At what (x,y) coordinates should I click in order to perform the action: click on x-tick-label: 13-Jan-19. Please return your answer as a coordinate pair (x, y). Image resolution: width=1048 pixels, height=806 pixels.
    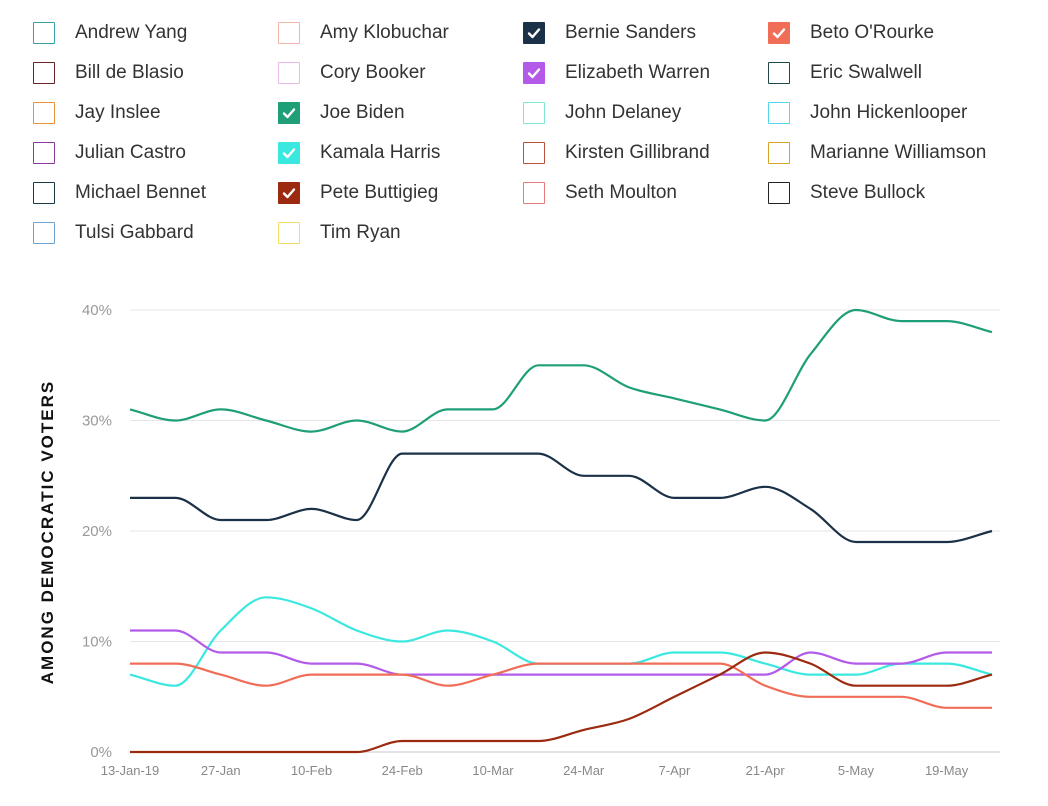
    Looking at the image, I should click on (130, 770).